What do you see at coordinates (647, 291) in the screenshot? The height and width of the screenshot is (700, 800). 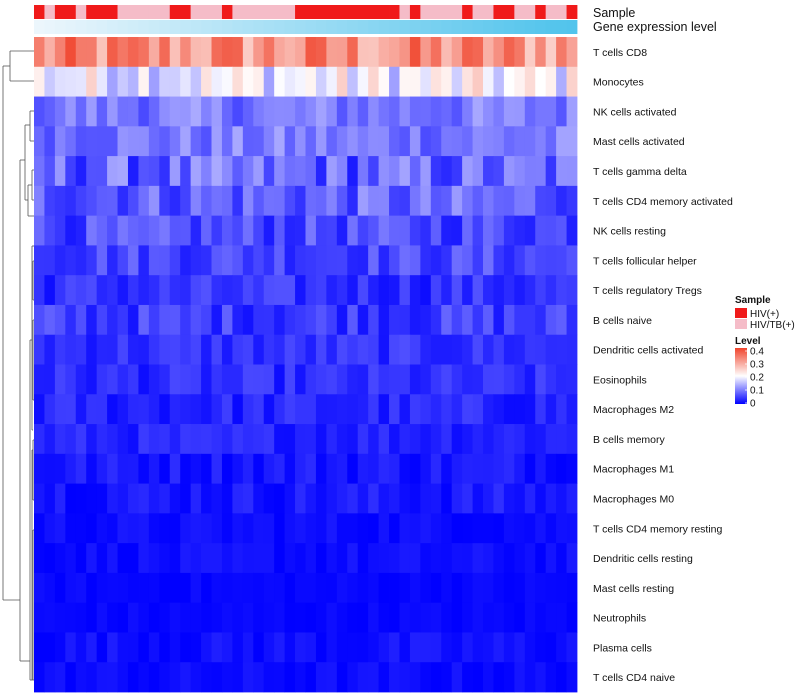 I see `row-label: T cells regulatory Tregs` at bounding box center [647, 291].